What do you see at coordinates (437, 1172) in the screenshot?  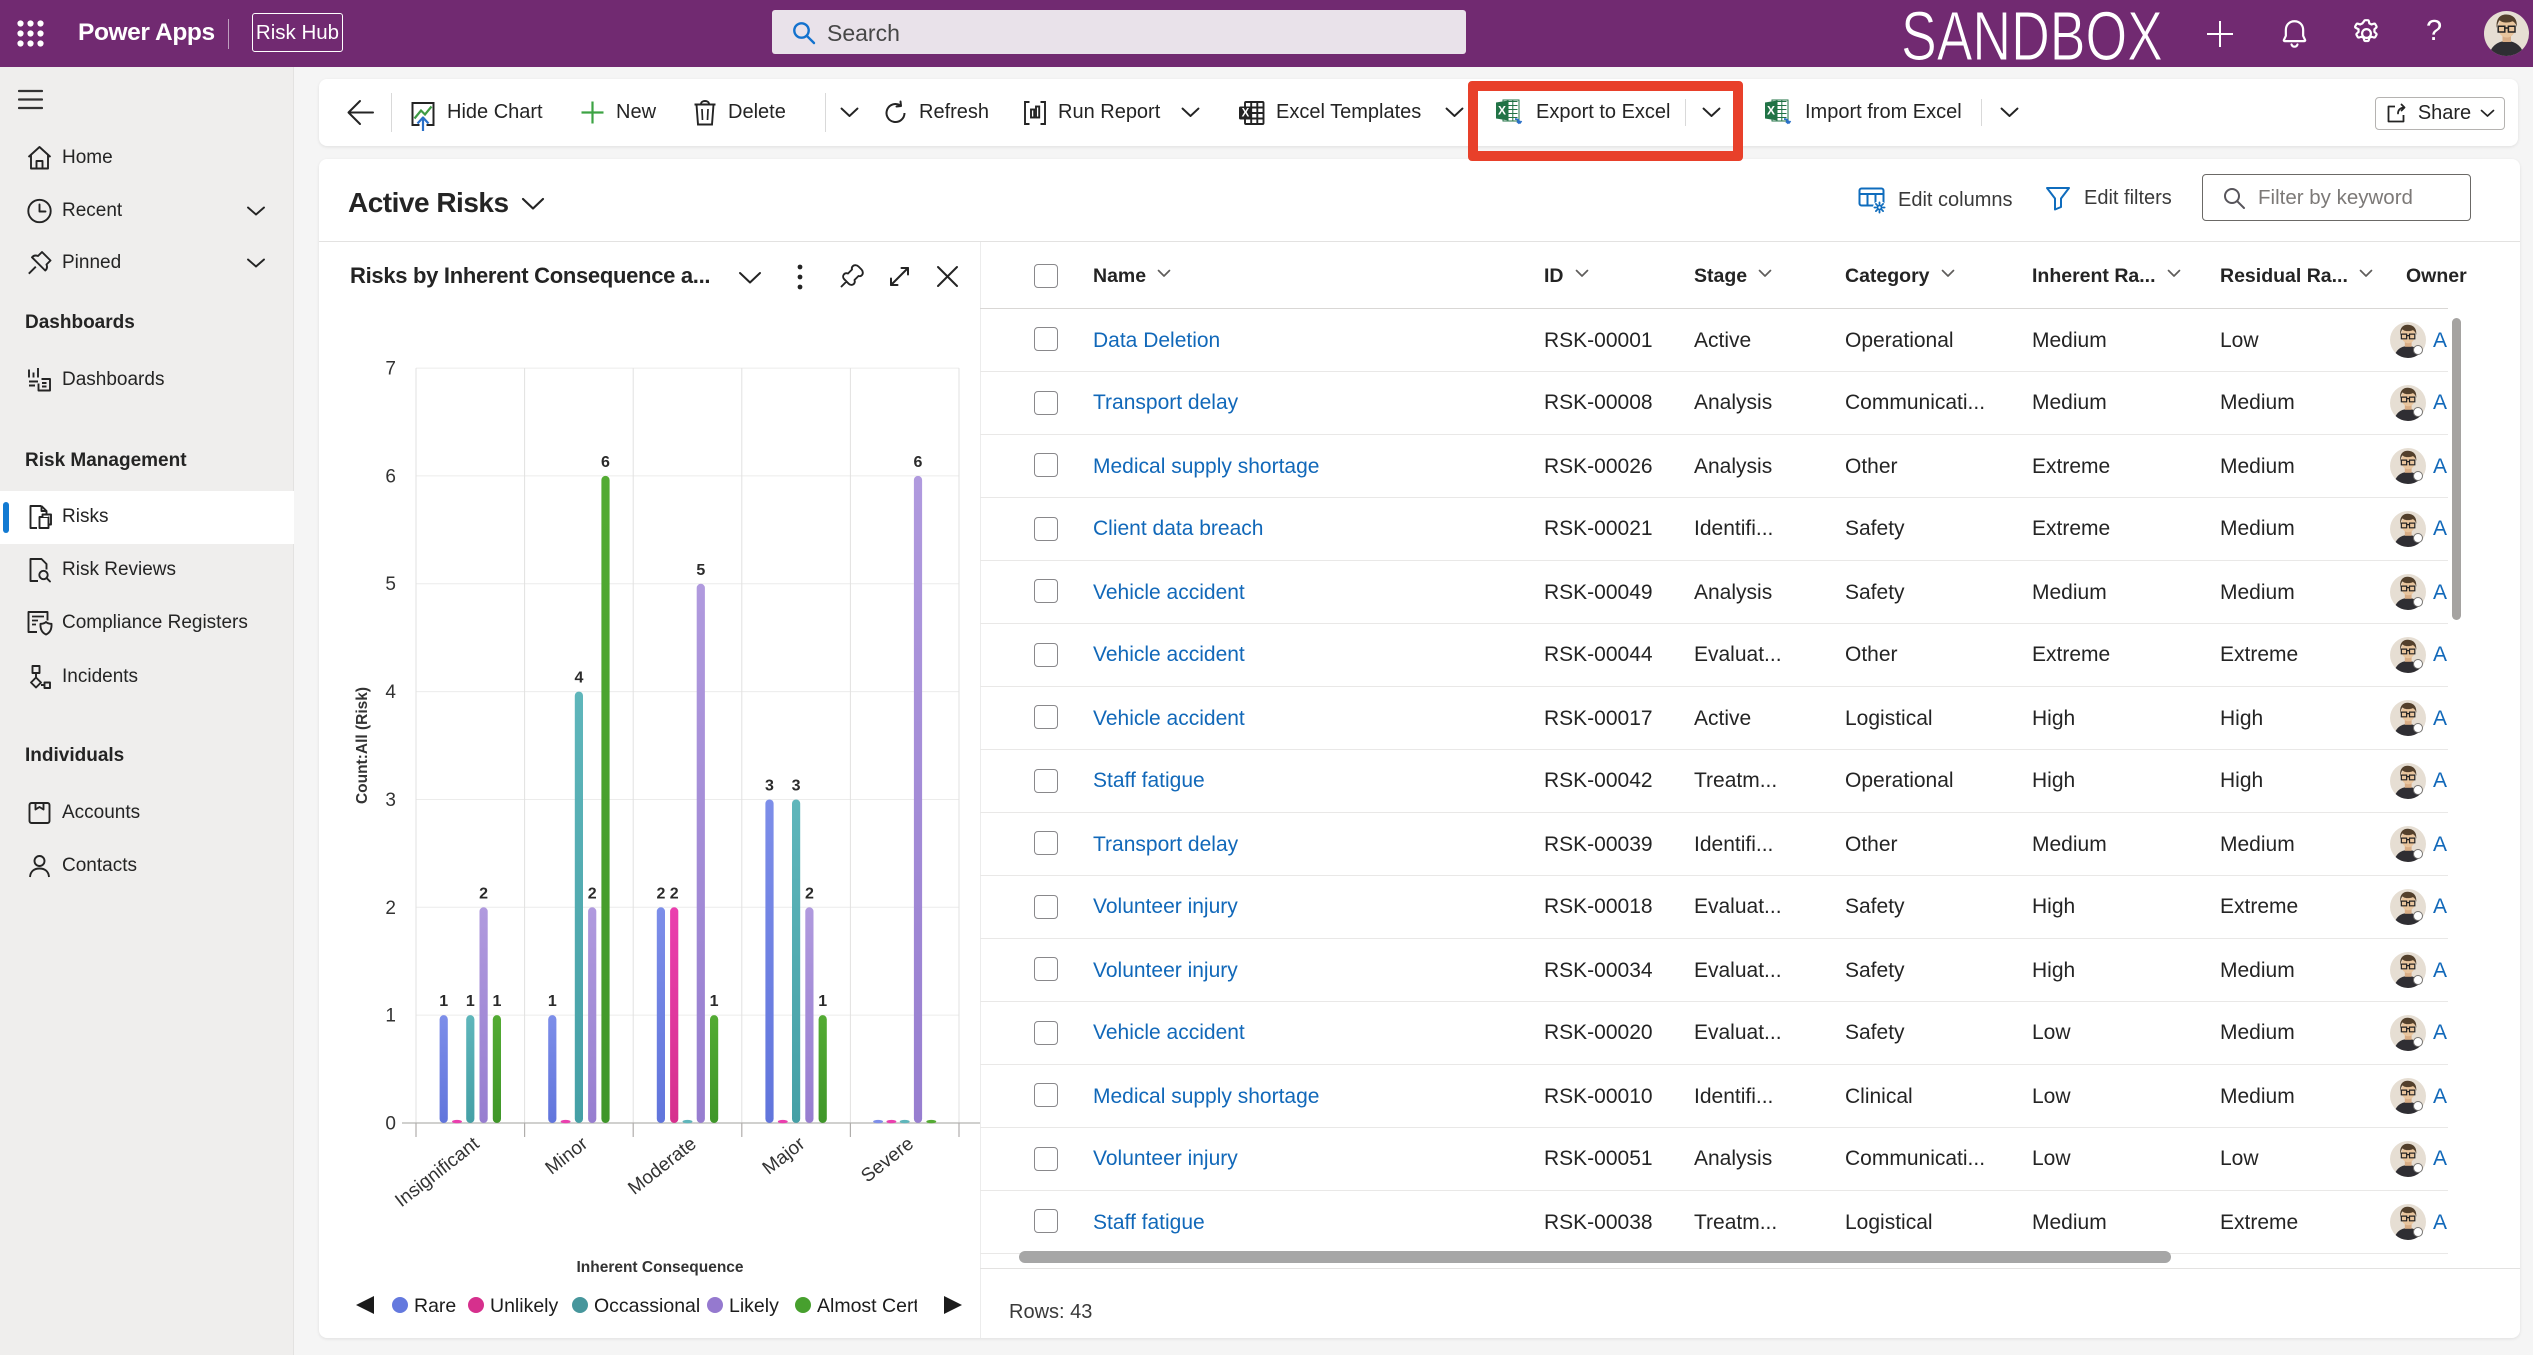 I see `svg-text: Insignificant` at bounding box center [437, 1172].